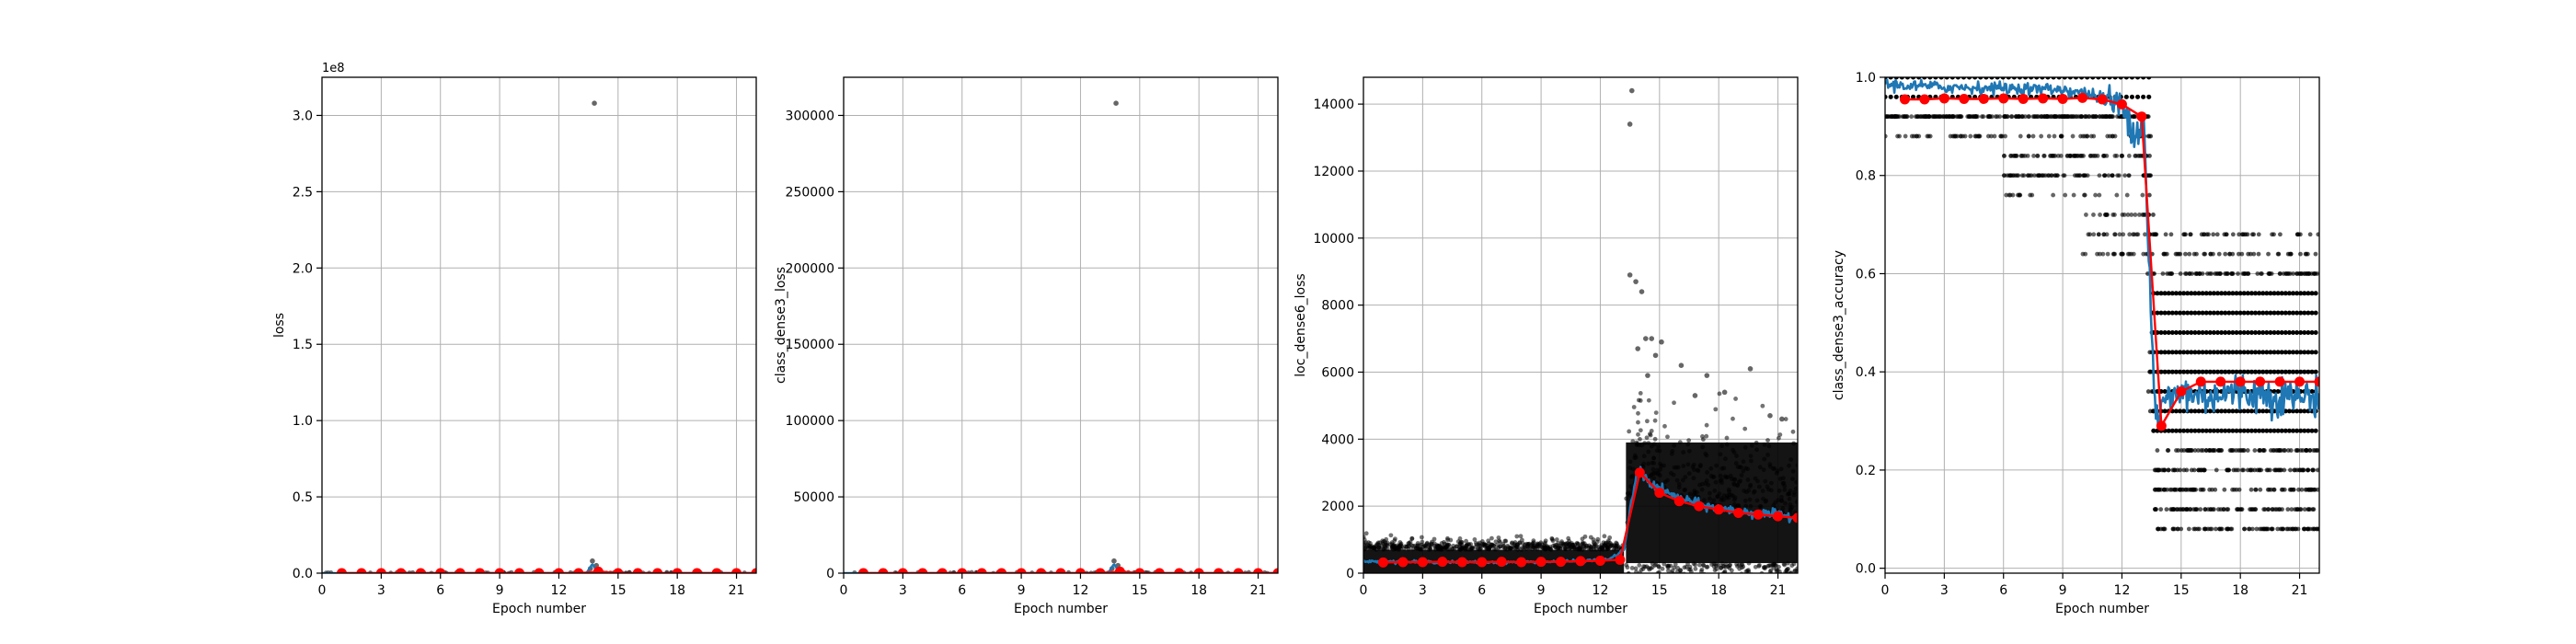  Describe the element at coordinates (1333, 172) in the screenshot. I see `loc-dense6-loss-y-tick-label: 12000` at that location.